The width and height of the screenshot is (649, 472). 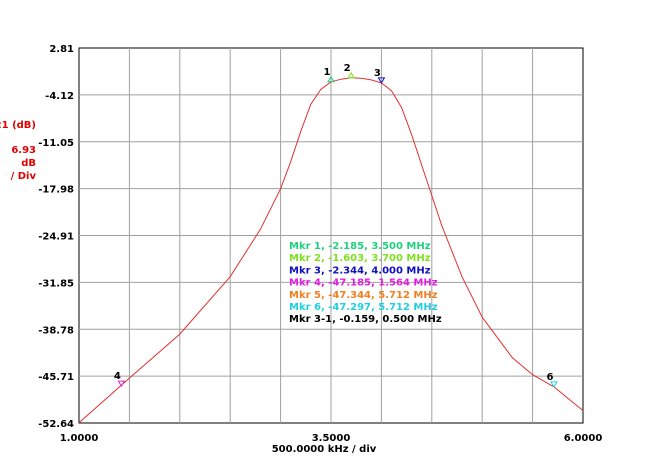 What do you see at coordinates (347, 68) in the screenshot?
I see `marker-number: 2` at bounding box center [347, 68].